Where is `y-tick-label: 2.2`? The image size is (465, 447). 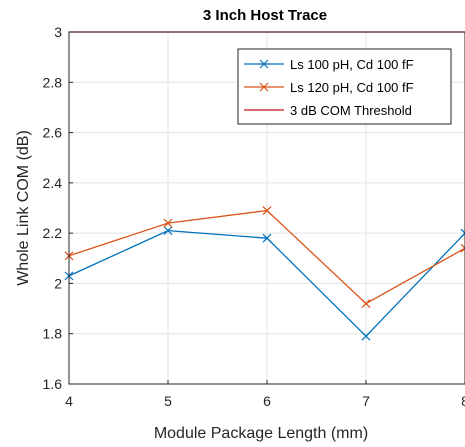
y-tick-label: 2.2 is located at coordinates (53, 233).